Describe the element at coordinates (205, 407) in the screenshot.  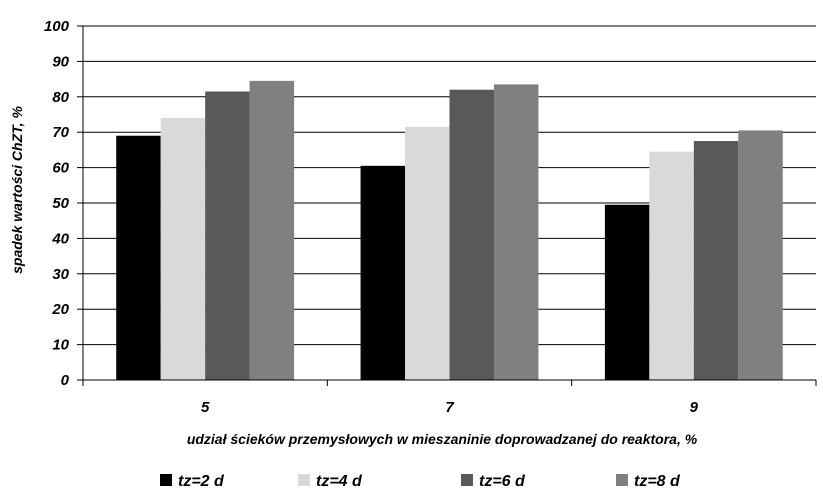
I see `x-tick-label: 5` at that location.